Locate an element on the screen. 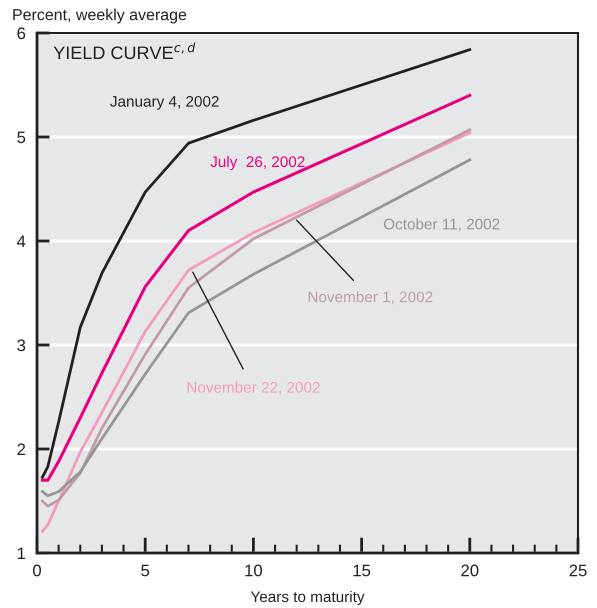 The height and width of the screenshot is (608, 597). x-tick-label: 5 is located at coordinates (145, 570).